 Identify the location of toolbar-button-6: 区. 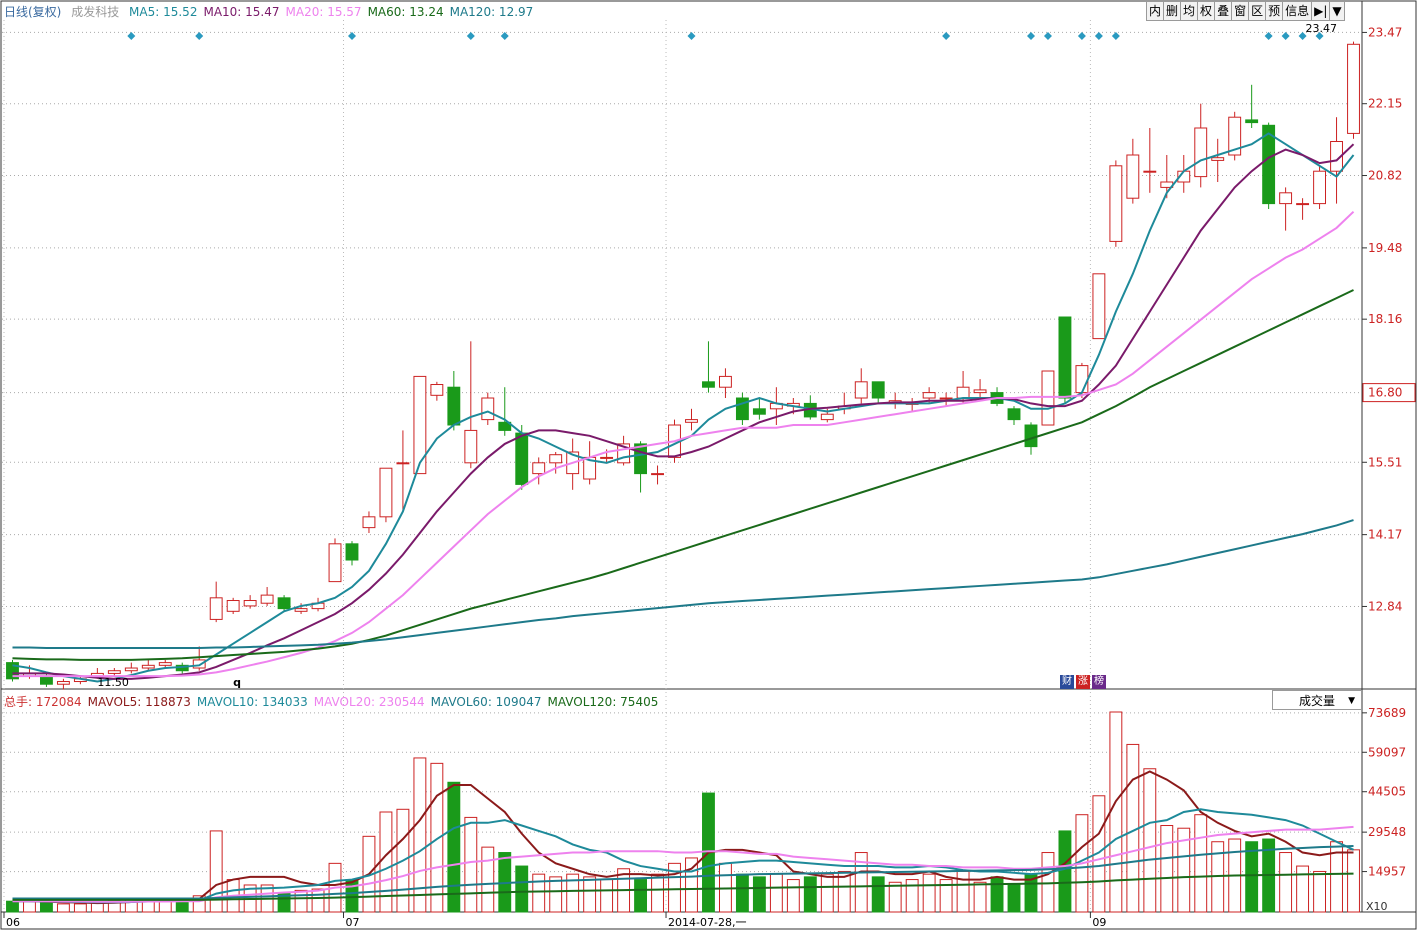
(1257, 11).